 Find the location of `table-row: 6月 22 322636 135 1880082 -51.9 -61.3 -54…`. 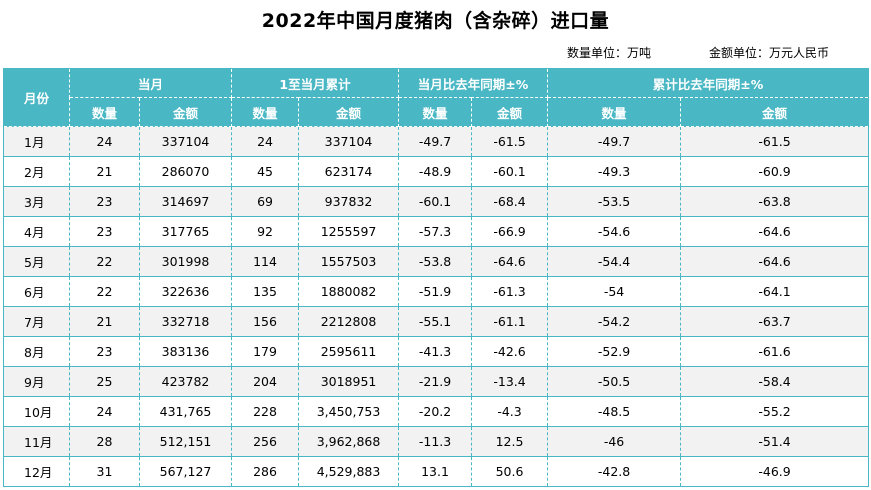

table-row: 6月 22 322636 135 1880082 -51.9 -61.3 -54… is located at coordinates (436, 291).